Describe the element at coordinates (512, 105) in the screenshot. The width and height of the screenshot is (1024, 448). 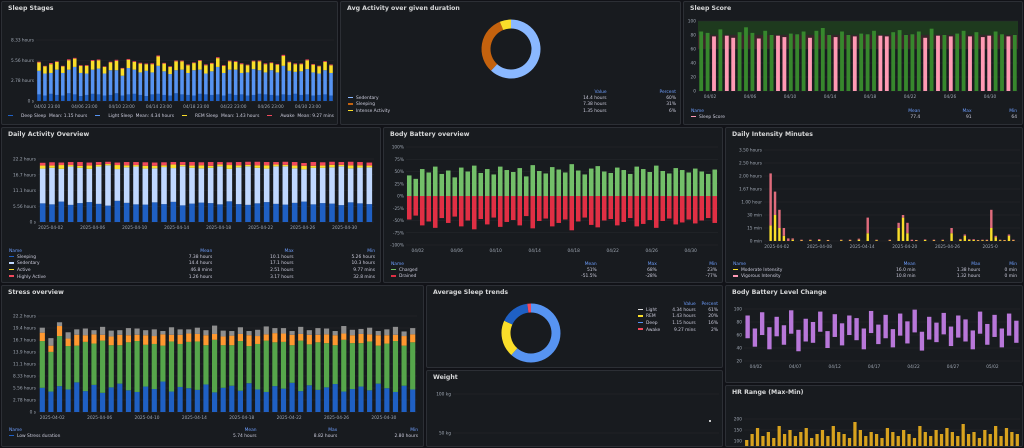
I see `legend-row: Sleeping 7.38 hours 31%` at that location.